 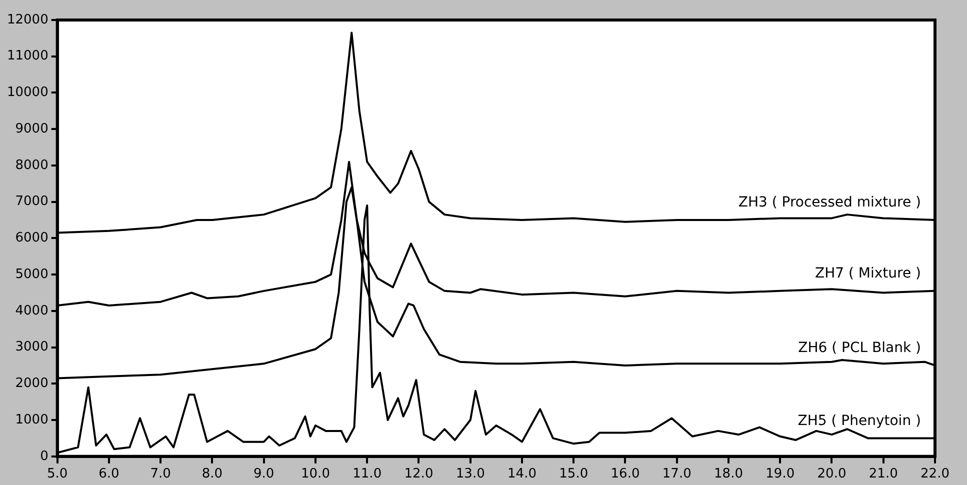 I want to click on series-label: ZH6 ( PCL Blank ), so click(x=859, y=348).